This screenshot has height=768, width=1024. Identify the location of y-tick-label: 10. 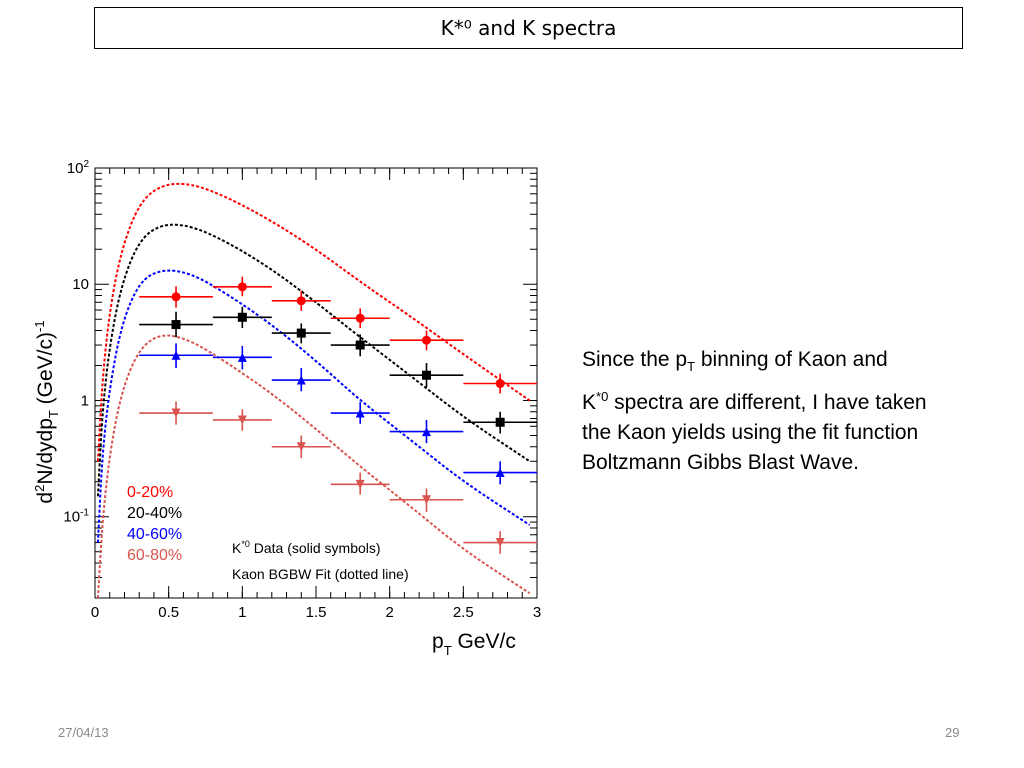
(80, 284).